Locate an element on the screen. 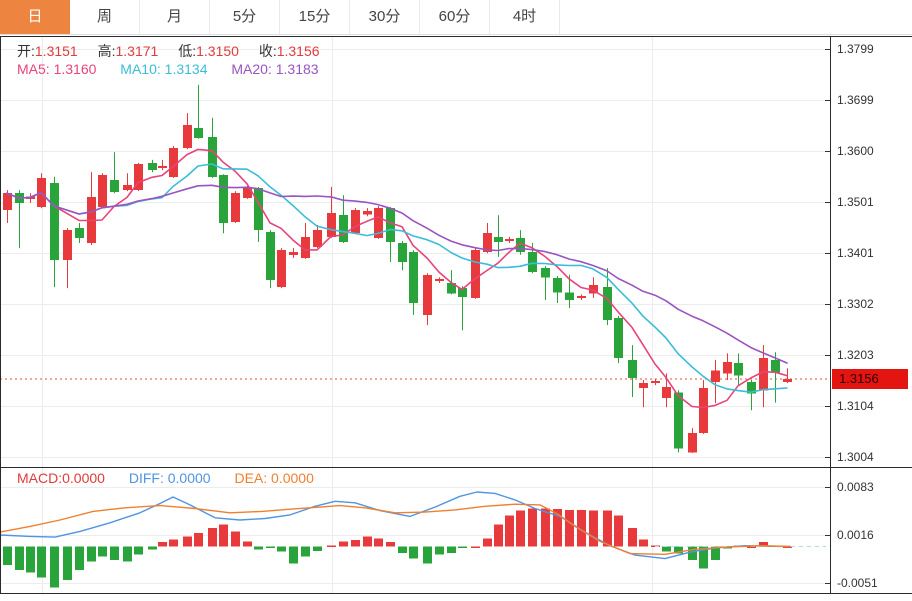 The image size is (912, 601). high-value: 1.3171 is located at coordinates (137, 51).